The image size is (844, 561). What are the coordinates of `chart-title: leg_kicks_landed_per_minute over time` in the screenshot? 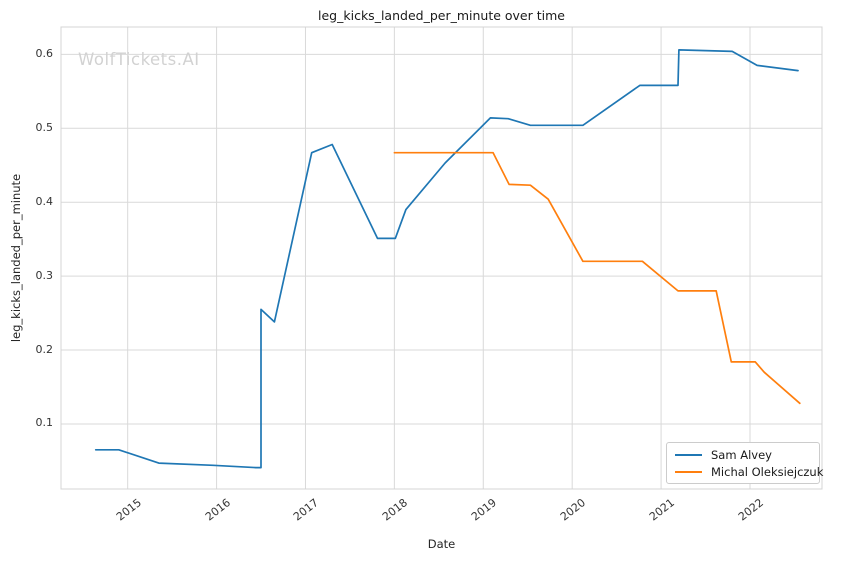 It's located at (441, 15).